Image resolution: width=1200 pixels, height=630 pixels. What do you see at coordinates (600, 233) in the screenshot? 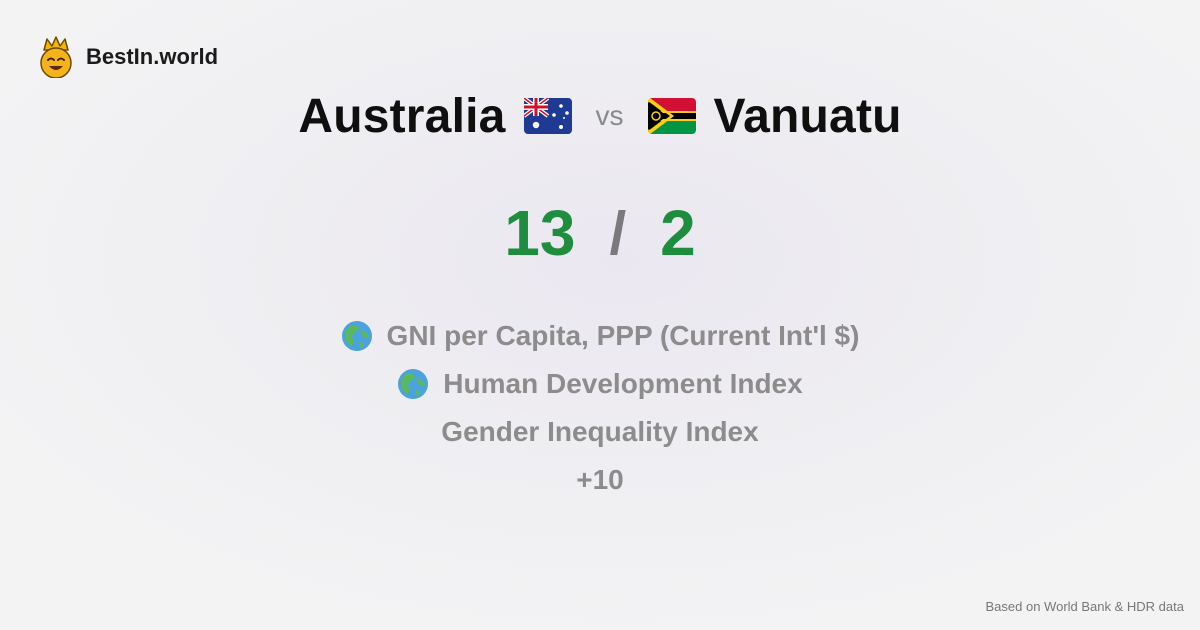
I see `score-summary: 13 / 2` at bounding box center [600, 233].